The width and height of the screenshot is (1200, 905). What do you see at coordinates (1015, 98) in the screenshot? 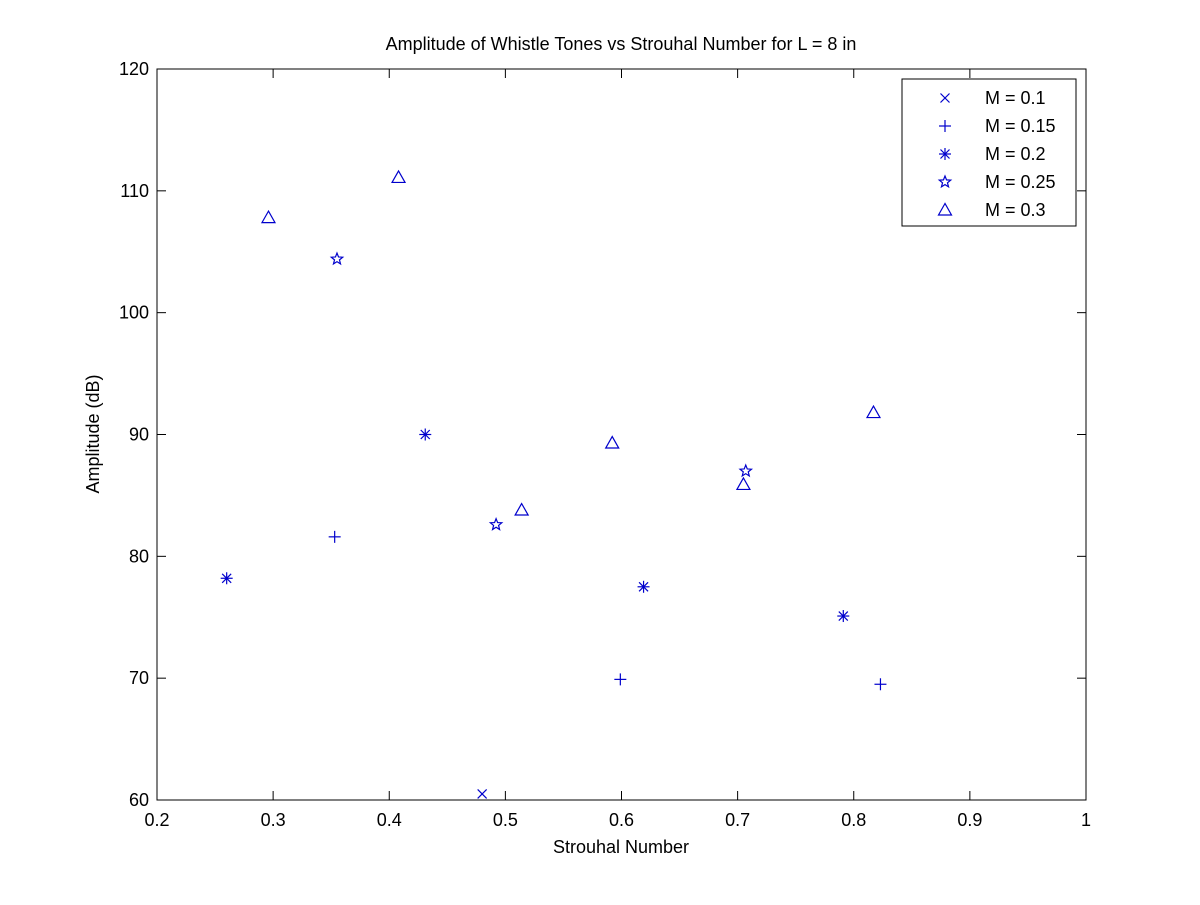
I see `legend-label: M = 0.1` at bounding box center [1015, 98].